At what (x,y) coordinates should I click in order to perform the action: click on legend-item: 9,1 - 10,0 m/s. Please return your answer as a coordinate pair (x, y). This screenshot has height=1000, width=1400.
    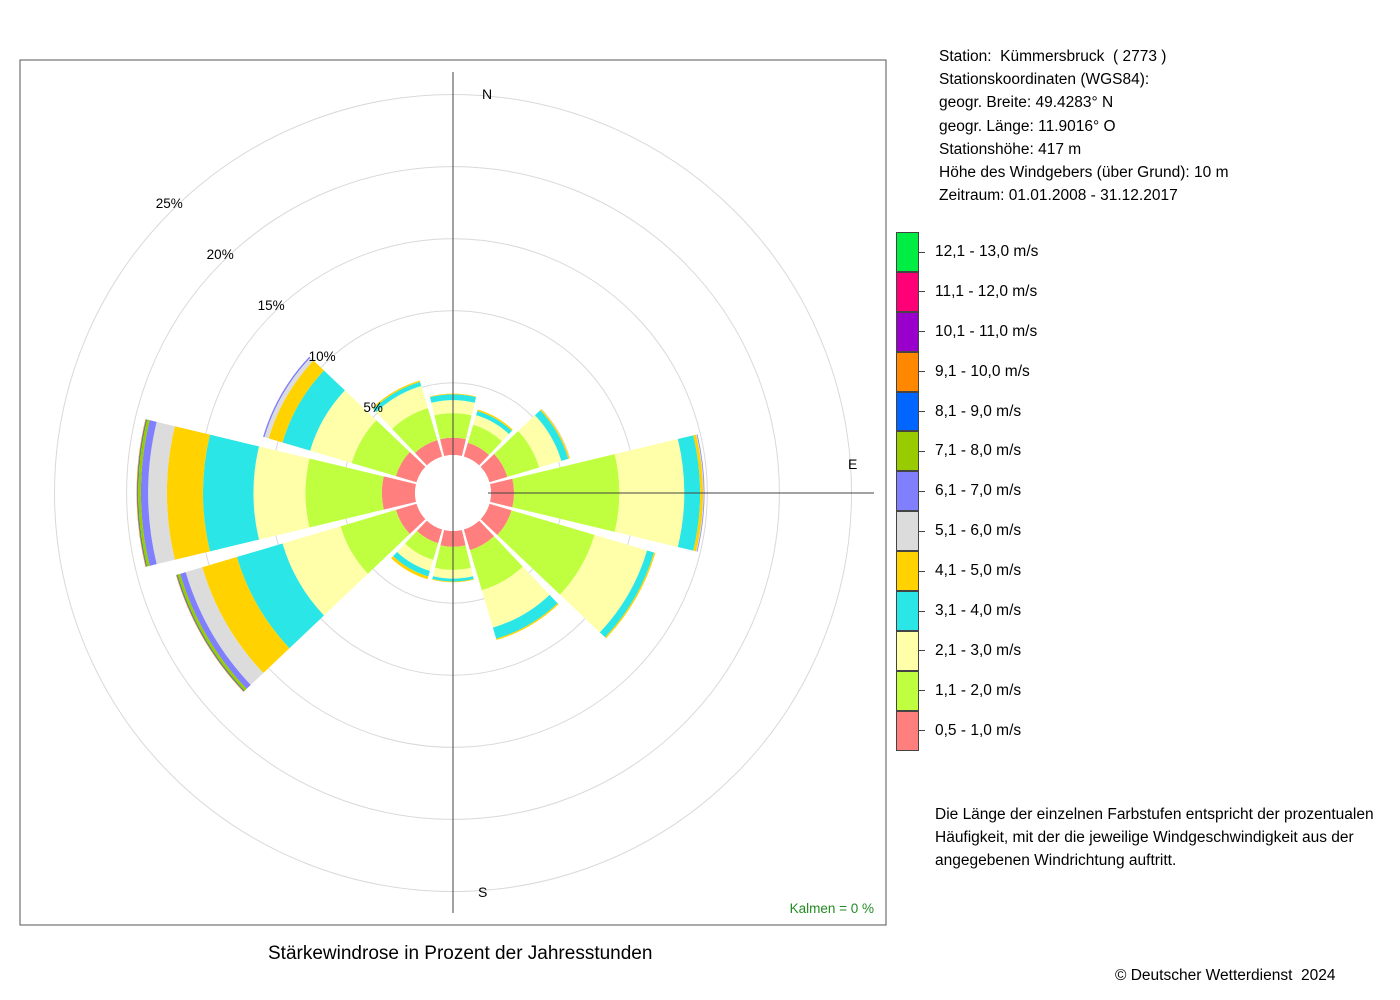
    Looking at the image, I should click on (996, 371).